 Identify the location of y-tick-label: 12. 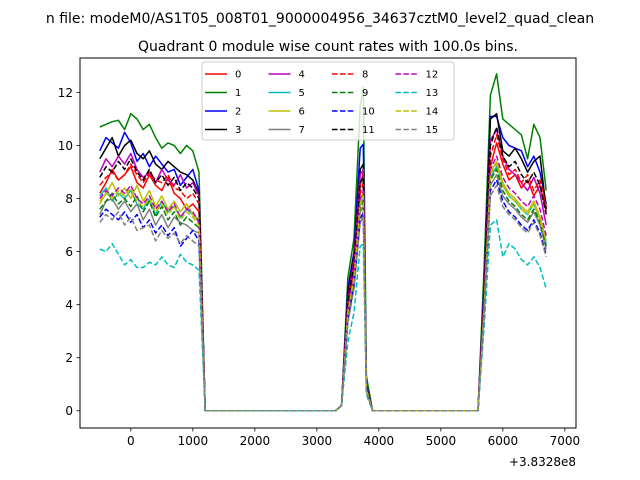
(65, 93).